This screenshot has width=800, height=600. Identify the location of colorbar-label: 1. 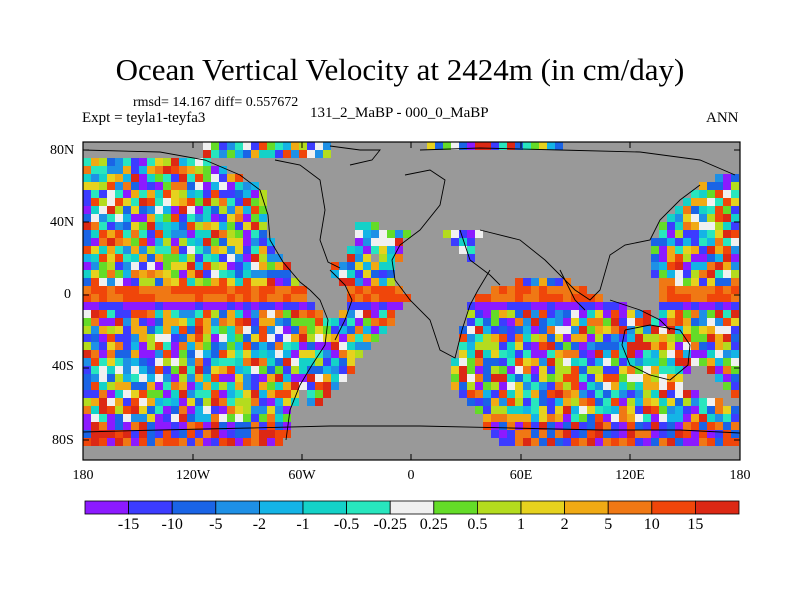
(521, 524).